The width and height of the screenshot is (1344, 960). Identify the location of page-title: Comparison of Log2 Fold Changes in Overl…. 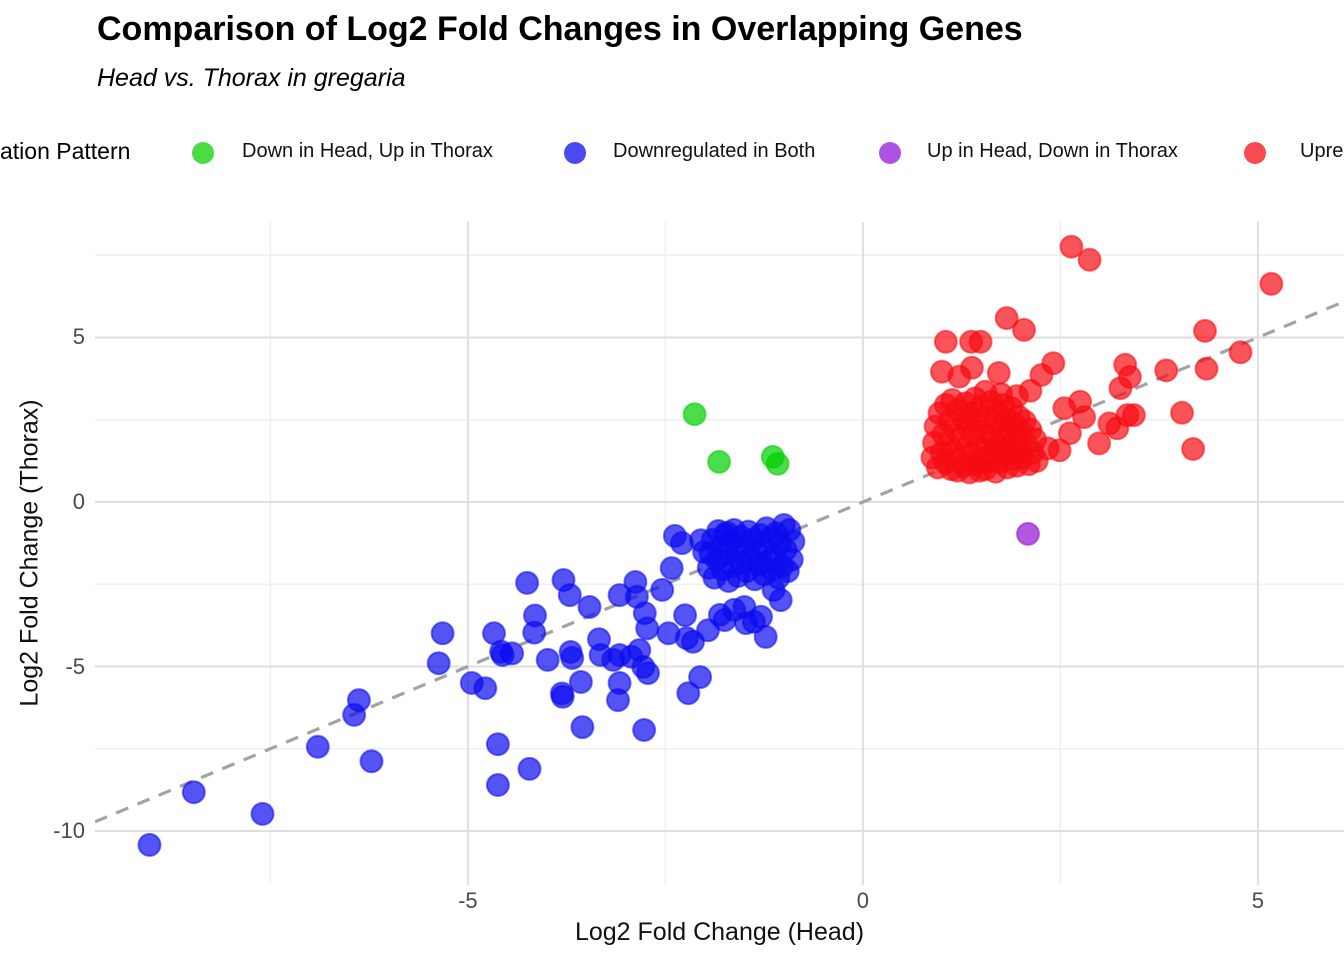
(560, 29).